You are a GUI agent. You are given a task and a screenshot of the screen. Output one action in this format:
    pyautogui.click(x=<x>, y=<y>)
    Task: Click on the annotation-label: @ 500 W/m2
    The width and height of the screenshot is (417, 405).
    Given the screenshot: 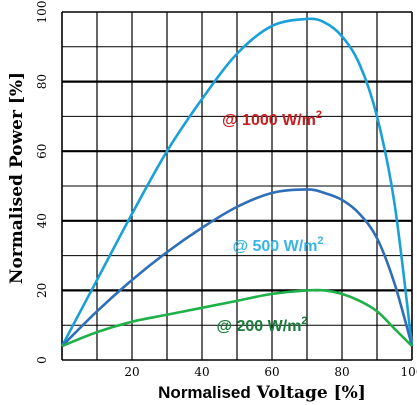 What is the action you would take?
    pyautogui.click(x=277, y=245)
    